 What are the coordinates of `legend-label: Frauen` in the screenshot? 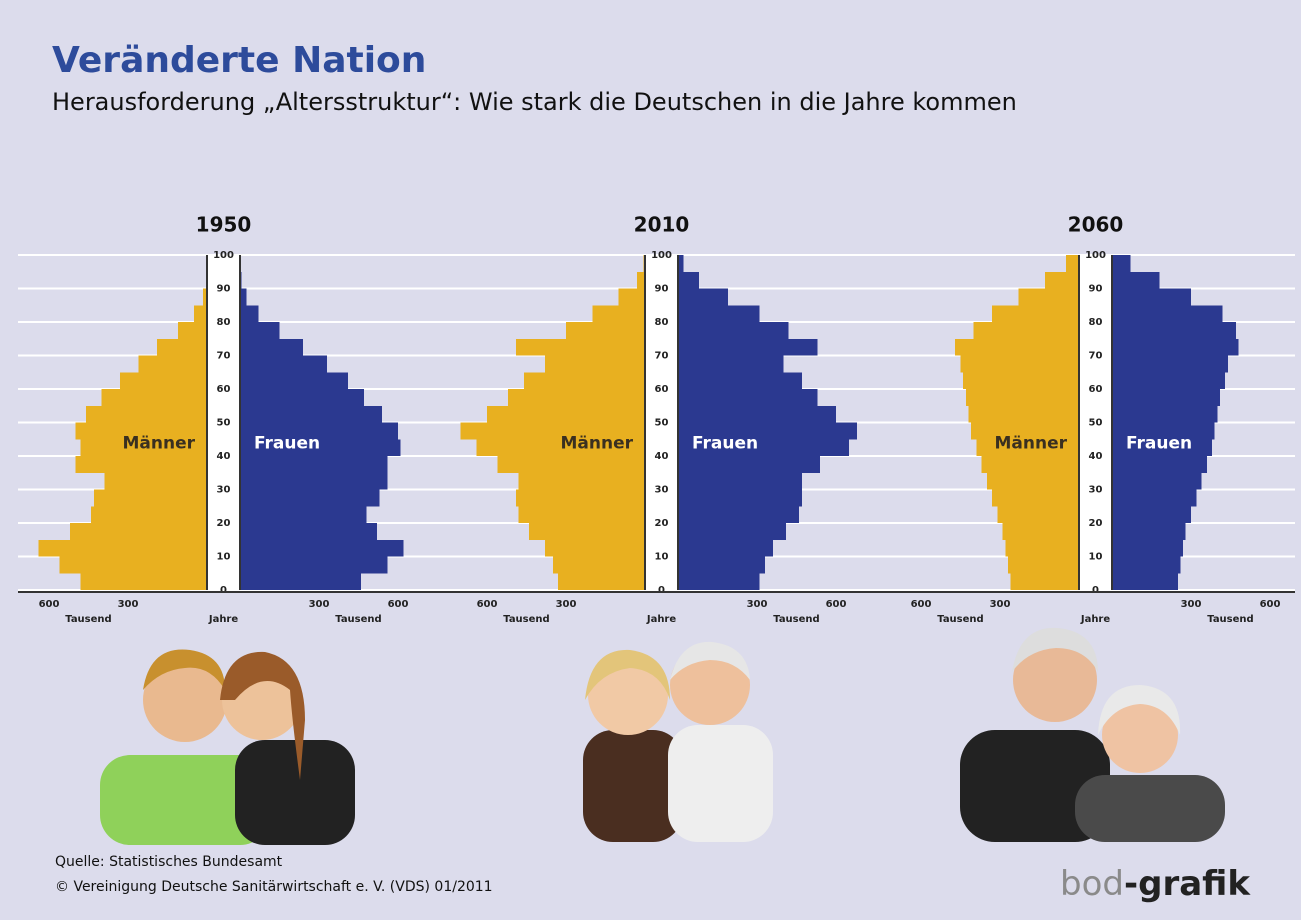 It's located at (1159, 443).